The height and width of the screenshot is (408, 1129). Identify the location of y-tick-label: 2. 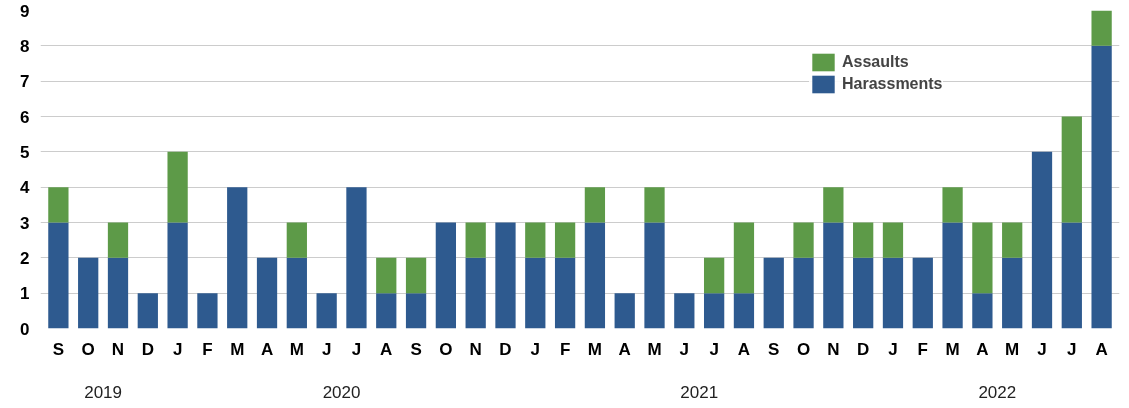
(25, 258).